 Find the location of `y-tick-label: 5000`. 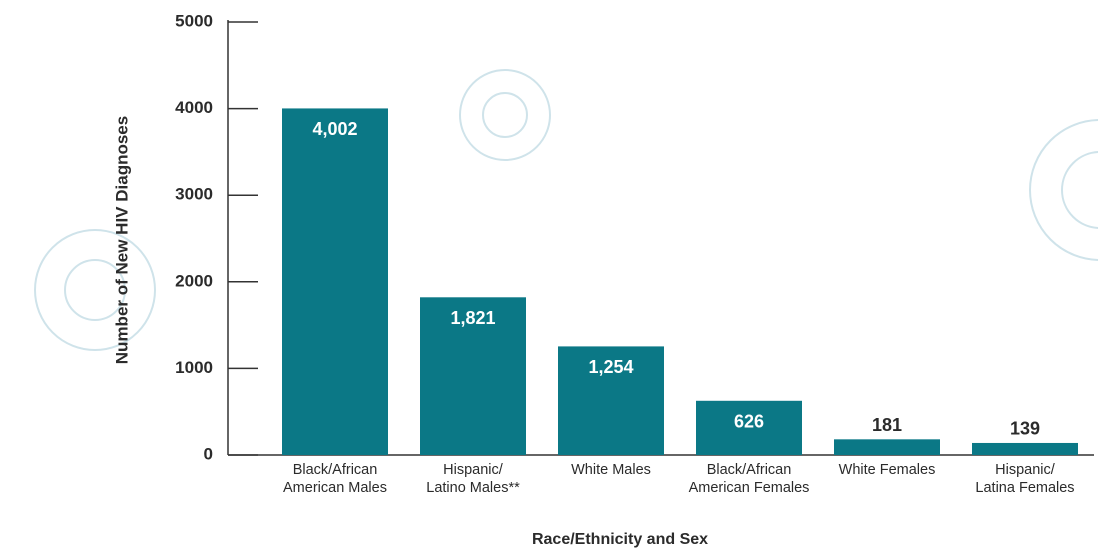

y-tick-label: 5000 is located at coordinates (194, 20).